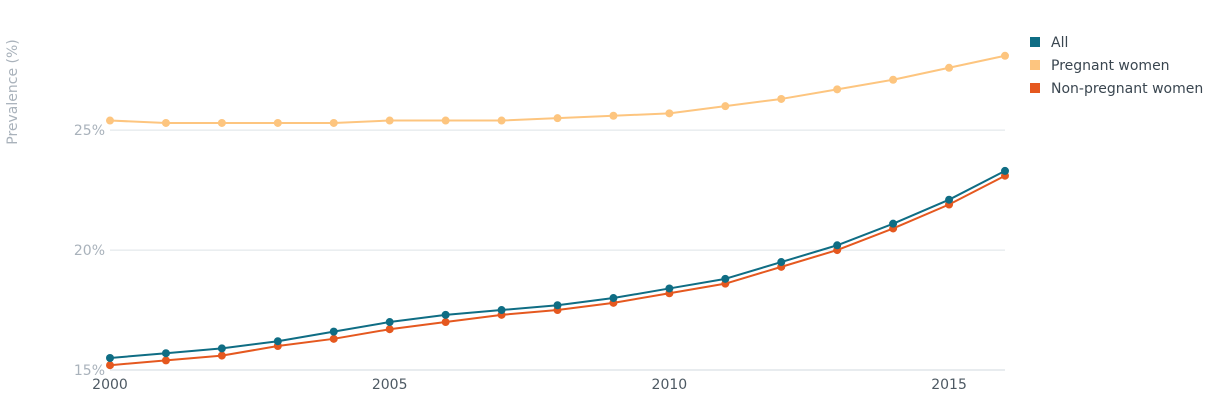 This screenshot has height=403, width=1230. Describe the element at coordinates (89, 371) in the screenshot. I see `y-tick-label: 15%` at that location.